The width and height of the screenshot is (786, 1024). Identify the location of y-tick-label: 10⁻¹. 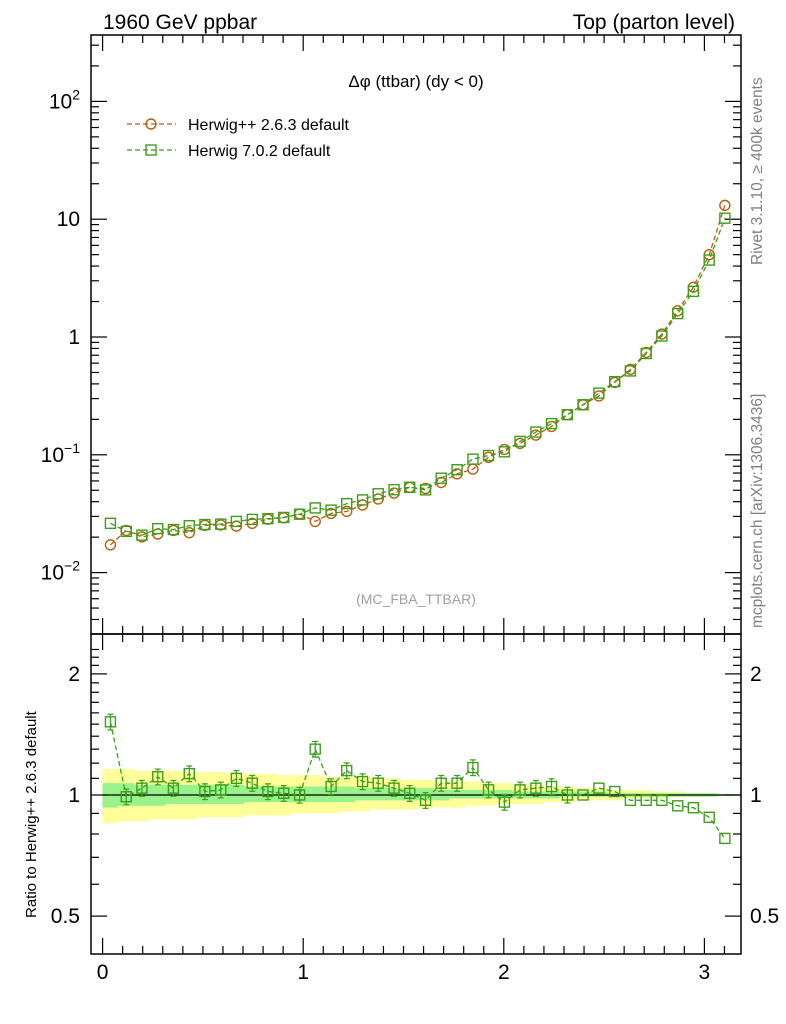
(61, 453).